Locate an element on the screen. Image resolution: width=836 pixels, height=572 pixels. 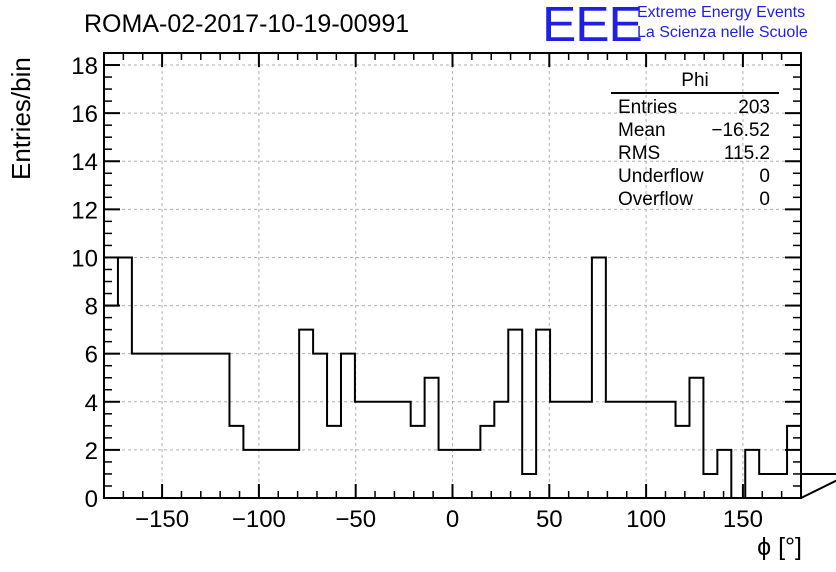
y-tick-label: 0 is located at coordinates (91, 499).